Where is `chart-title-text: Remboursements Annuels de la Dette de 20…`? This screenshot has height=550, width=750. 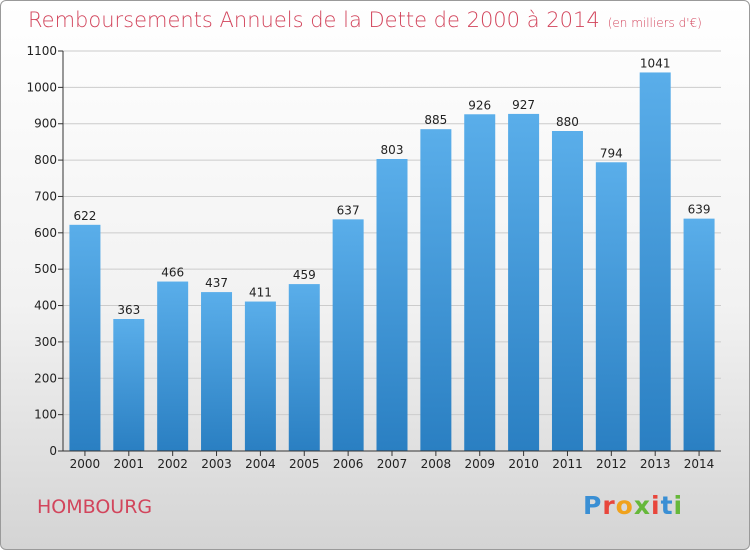
chart-title-text: Remboursements Annuels de la Dette de 20… is located at coordinates (314, 20).